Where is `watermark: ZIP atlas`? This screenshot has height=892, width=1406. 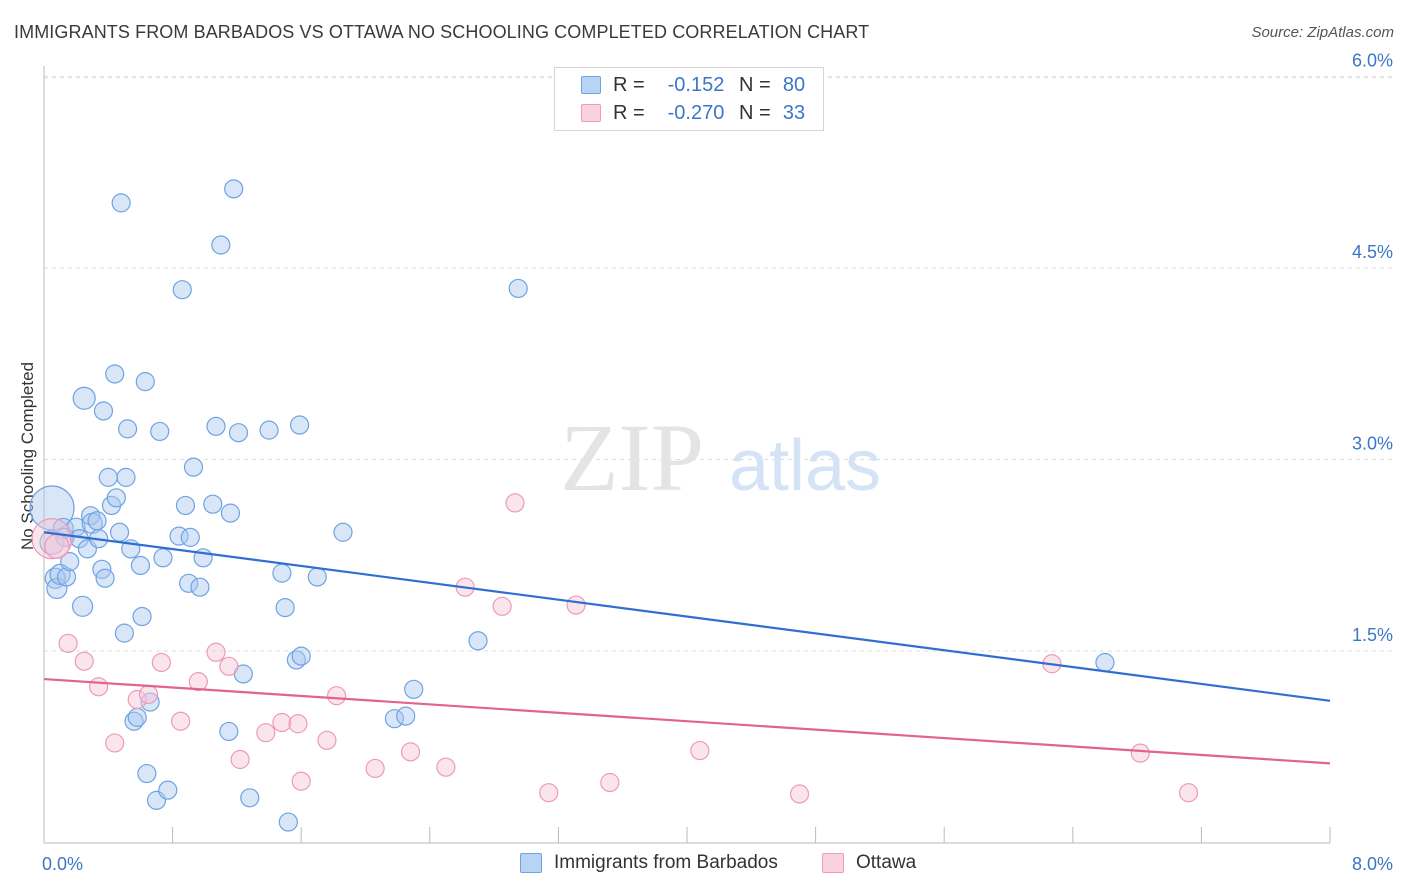
watermark: ZIP atlas is located at coordinates (720, 457).